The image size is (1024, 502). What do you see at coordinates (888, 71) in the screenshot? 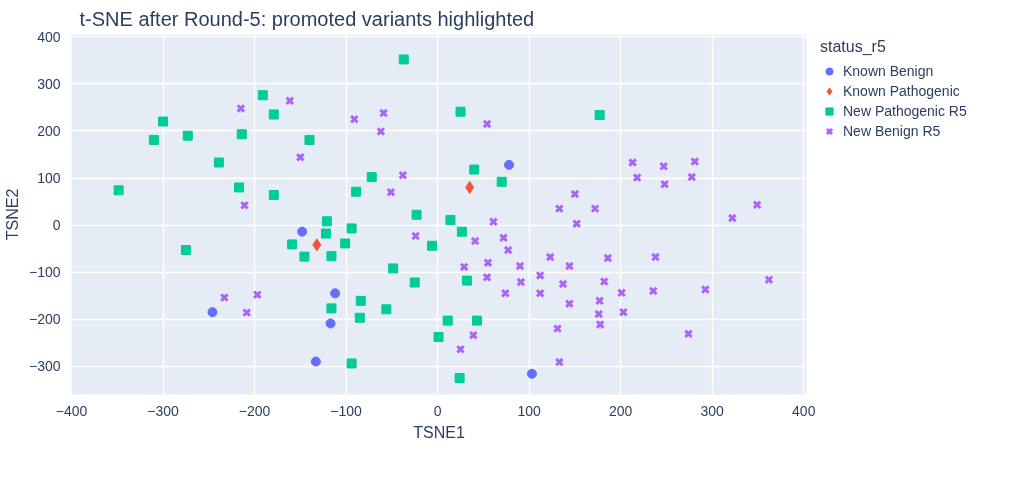
I see `legend-label: Known Benign` at bounding box center [888, 71].